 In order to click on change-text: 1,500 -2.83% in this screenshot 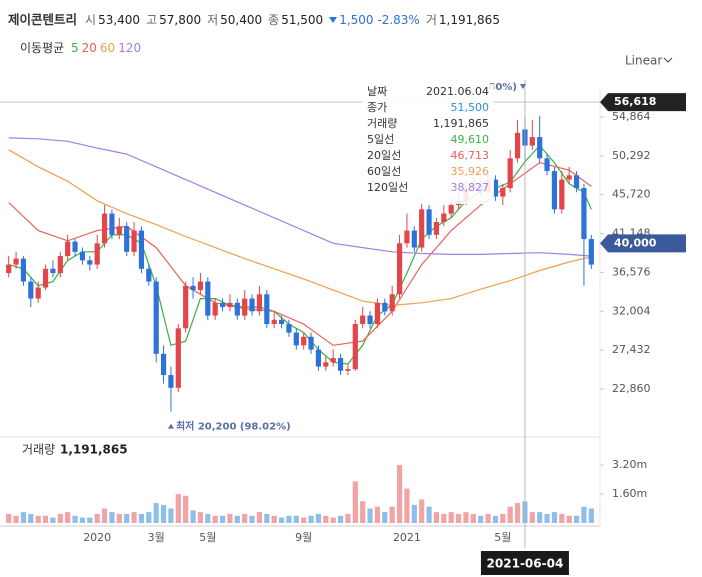, I will do `click(379, 20)`.